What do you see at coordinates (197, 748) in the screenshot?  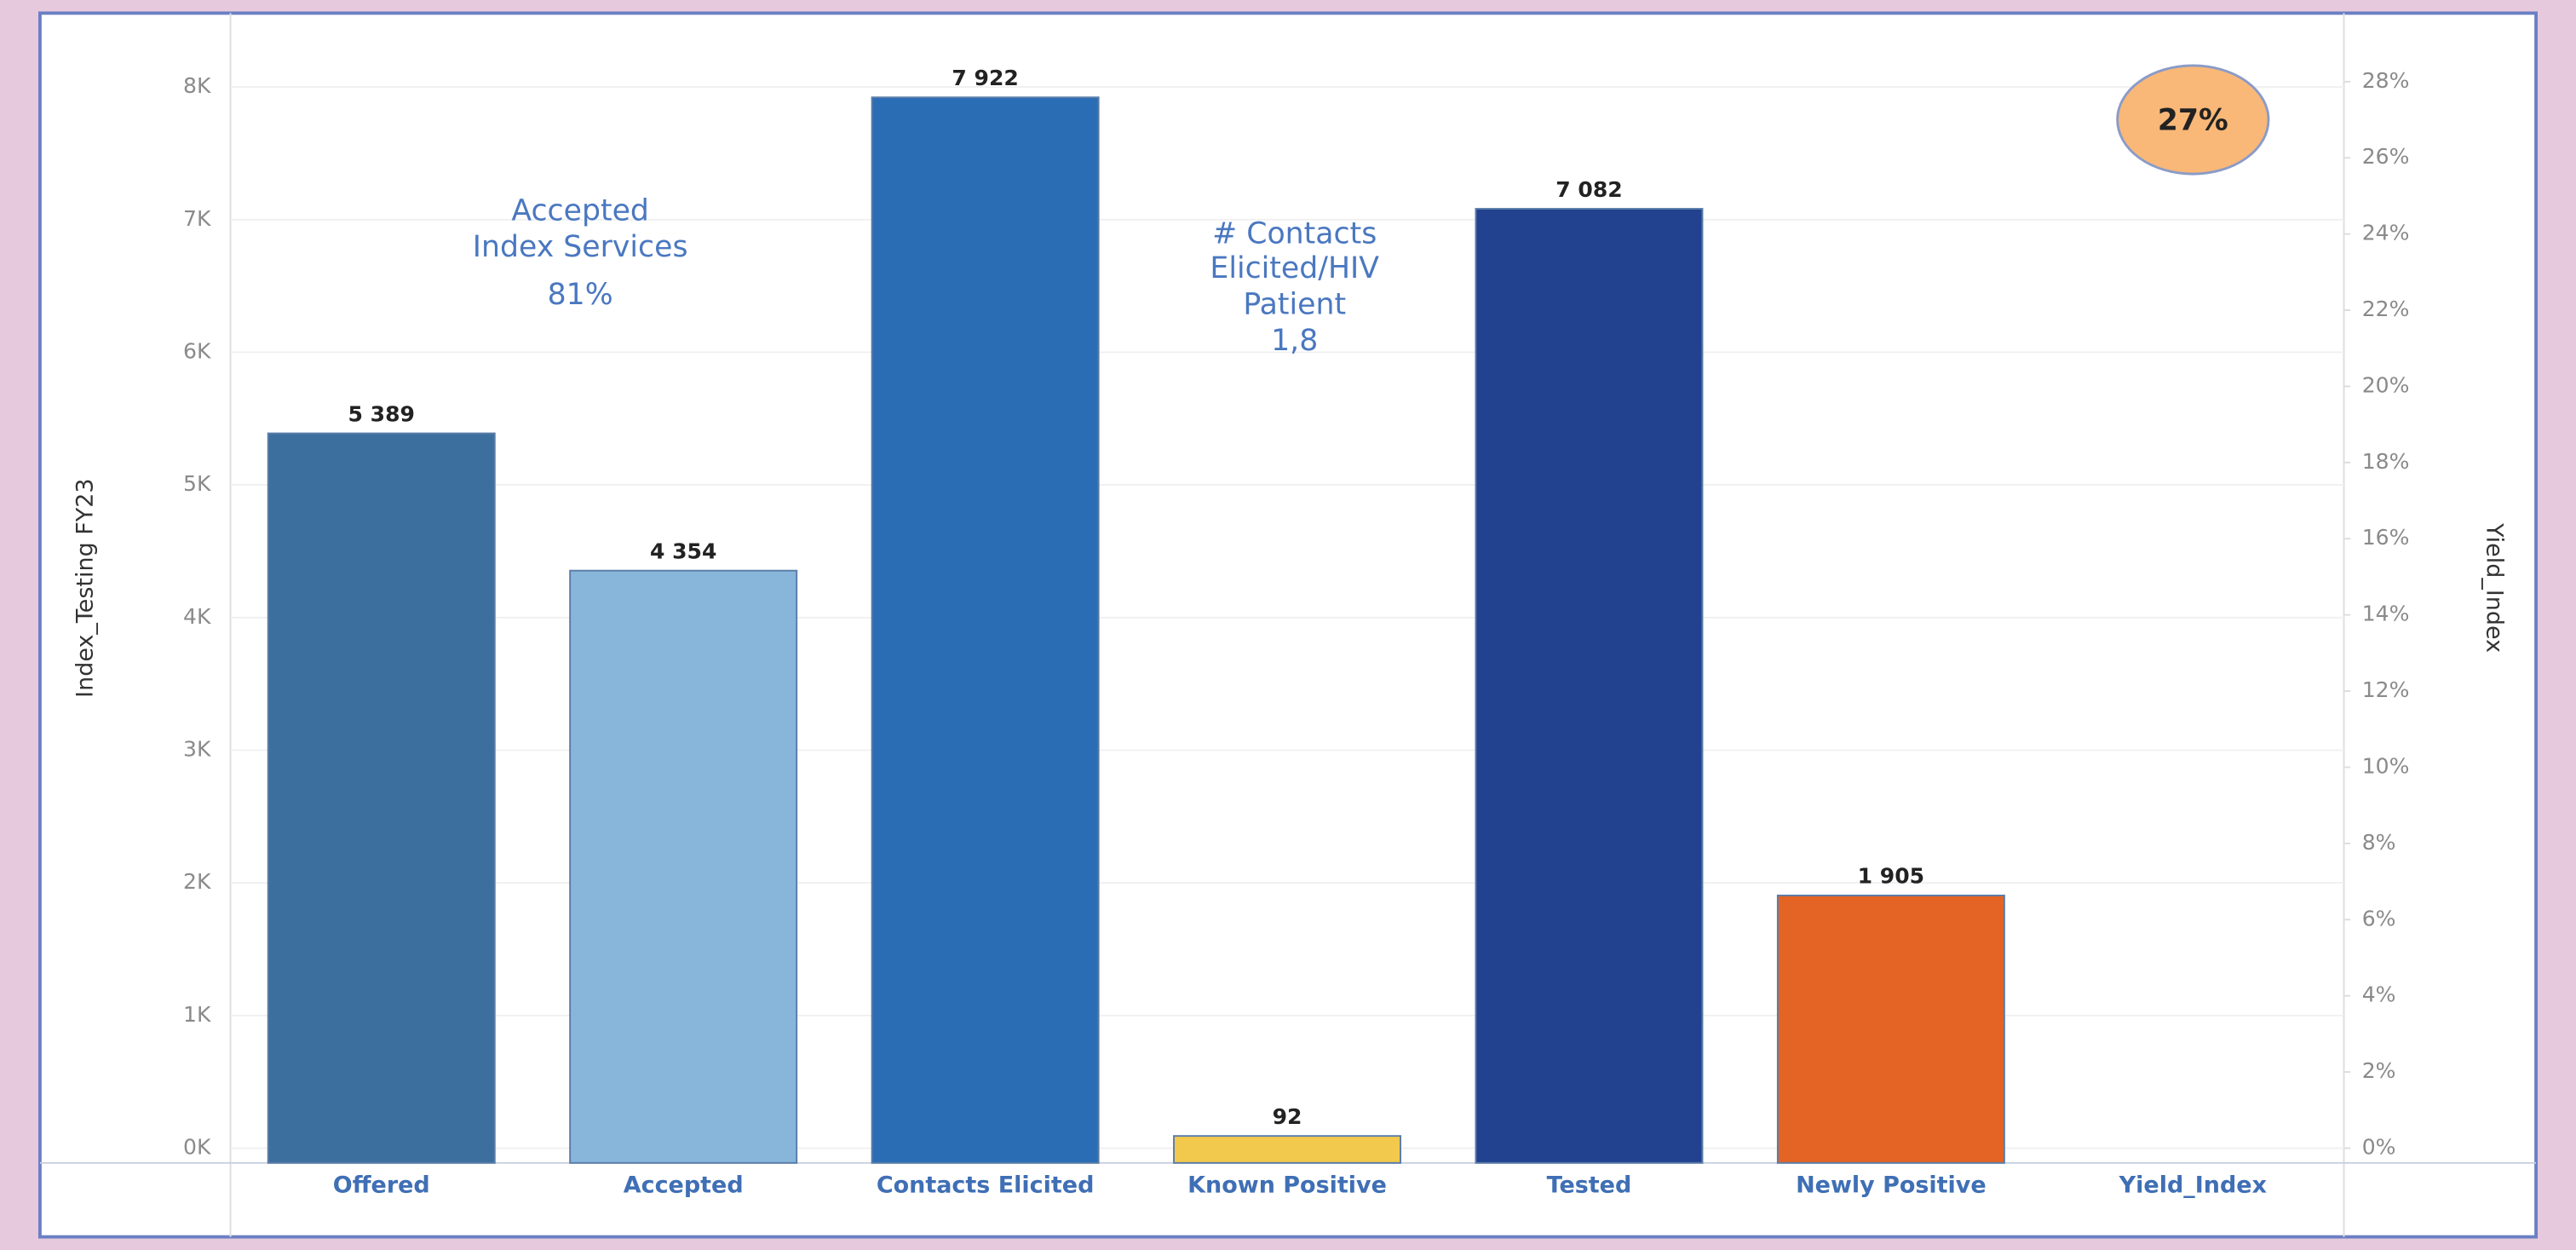 I see `y-tick-label: 3K` at bounding box center [197, 748].